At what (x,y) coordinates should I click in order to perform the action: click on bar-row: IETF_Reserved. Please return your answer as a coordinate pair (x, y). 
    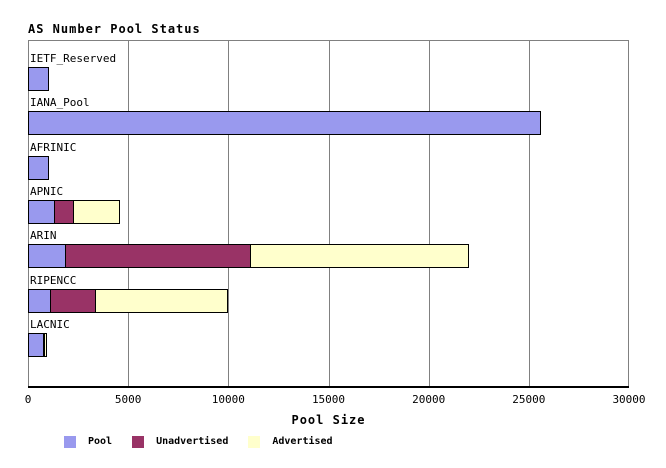
    Looking at the image, I should click on (328, 71).